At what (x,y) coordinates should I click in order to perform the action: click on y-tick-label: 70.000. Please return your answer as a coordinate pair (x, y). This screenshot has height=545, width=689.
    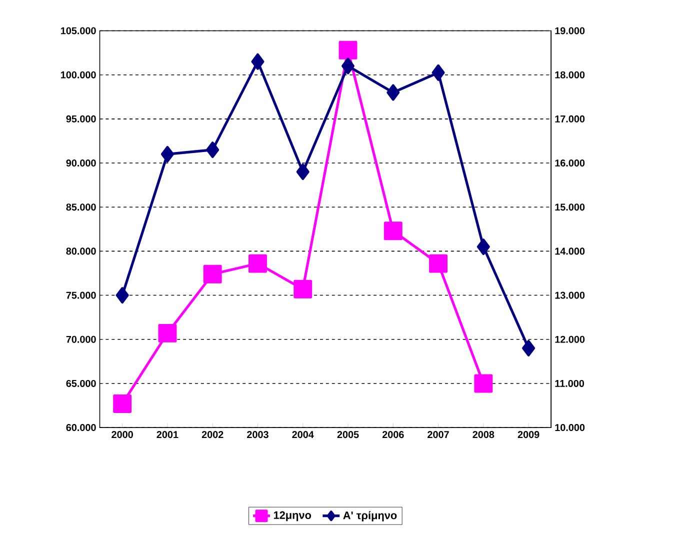
    Looking at the image, I should click on (81, 340).